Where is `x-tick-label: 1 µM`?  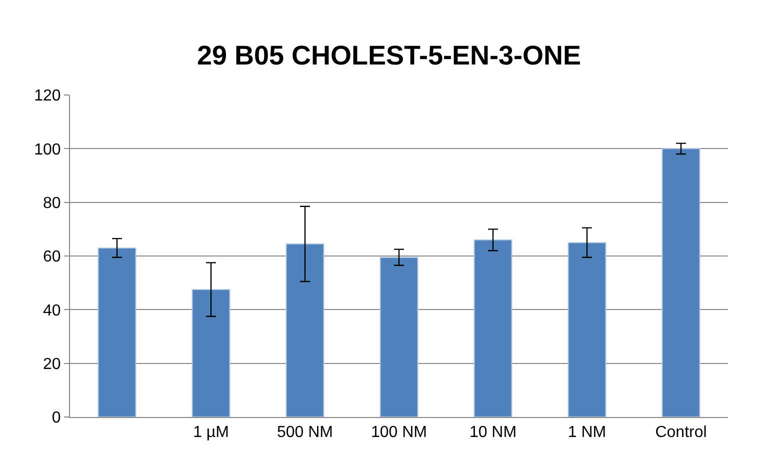
x-tick-label: 1 µM is located at coordinates (211, 433).